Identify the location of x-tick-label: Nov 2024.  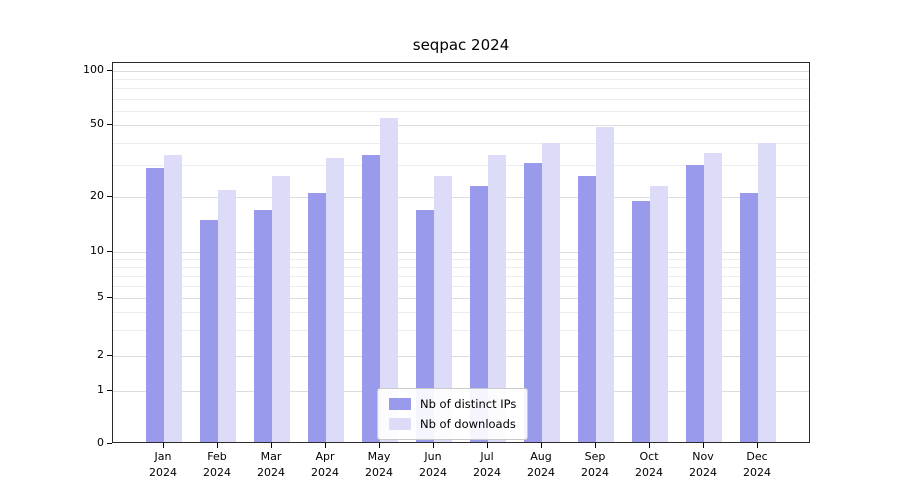
(703, 465).